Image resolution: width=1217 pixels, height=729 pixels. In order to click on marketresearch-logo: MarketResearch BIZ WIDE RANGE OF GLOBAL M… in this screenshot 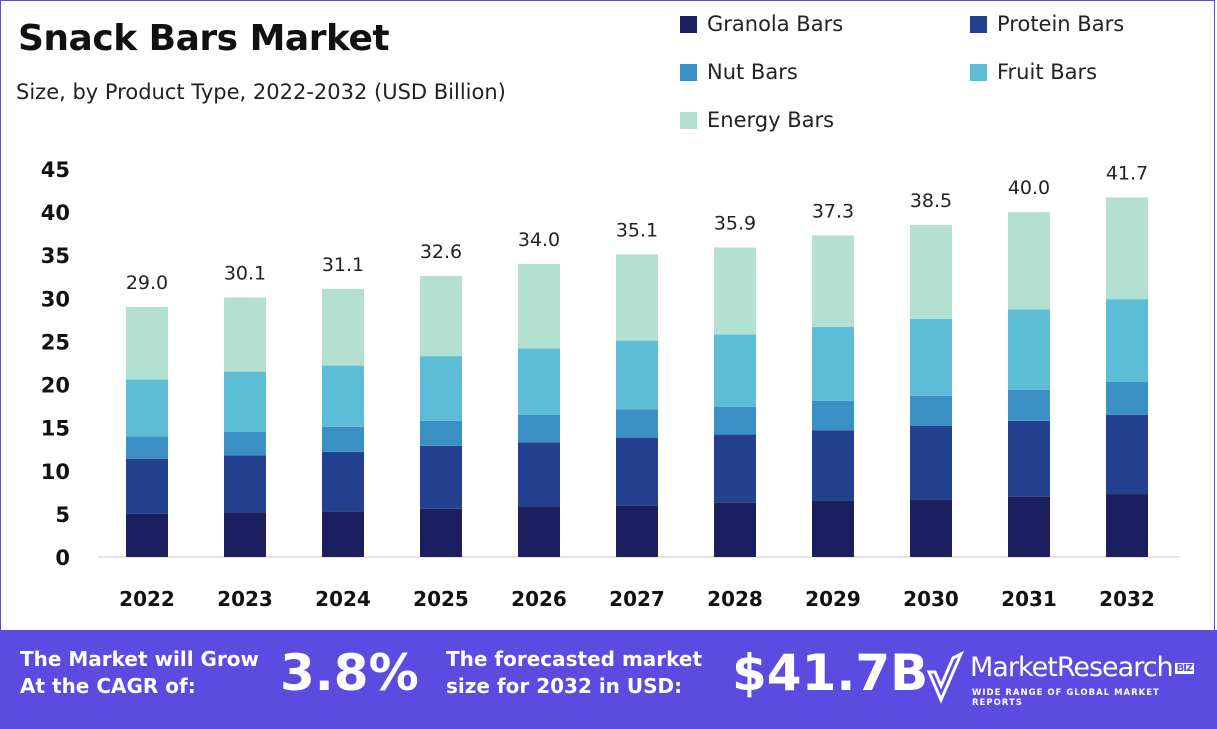, I will do `click(1067, 680)`.